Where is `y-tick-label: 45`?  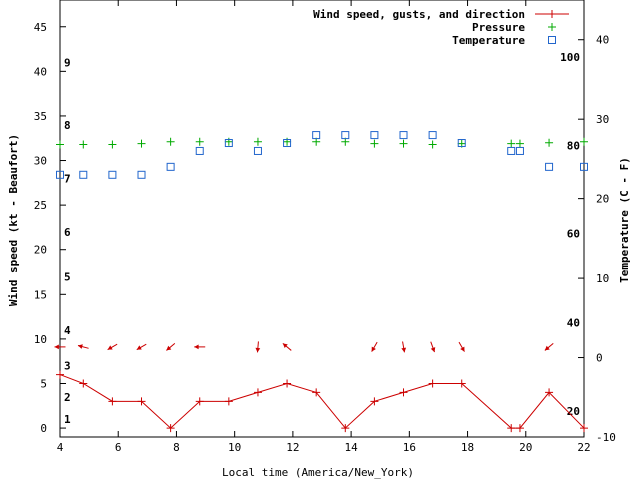
y-tick-label: 45 is located at coordinates (40, 27).